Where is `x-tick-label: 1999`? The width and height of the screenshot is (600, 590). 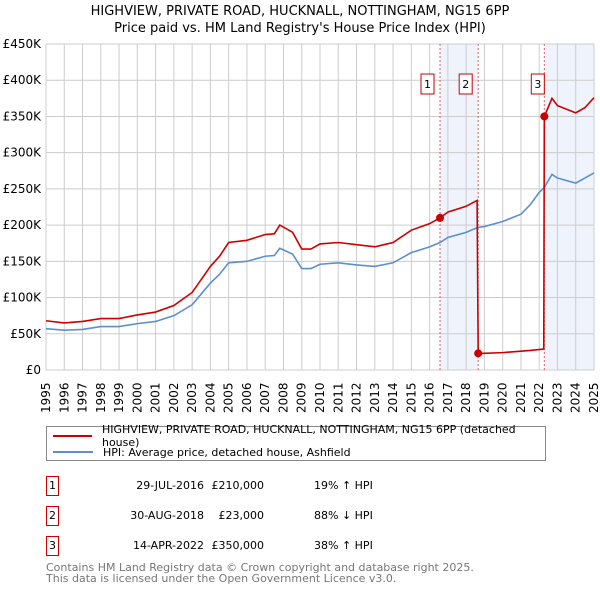
x-tick-label: 1999 is located at coordinates (119, 397).